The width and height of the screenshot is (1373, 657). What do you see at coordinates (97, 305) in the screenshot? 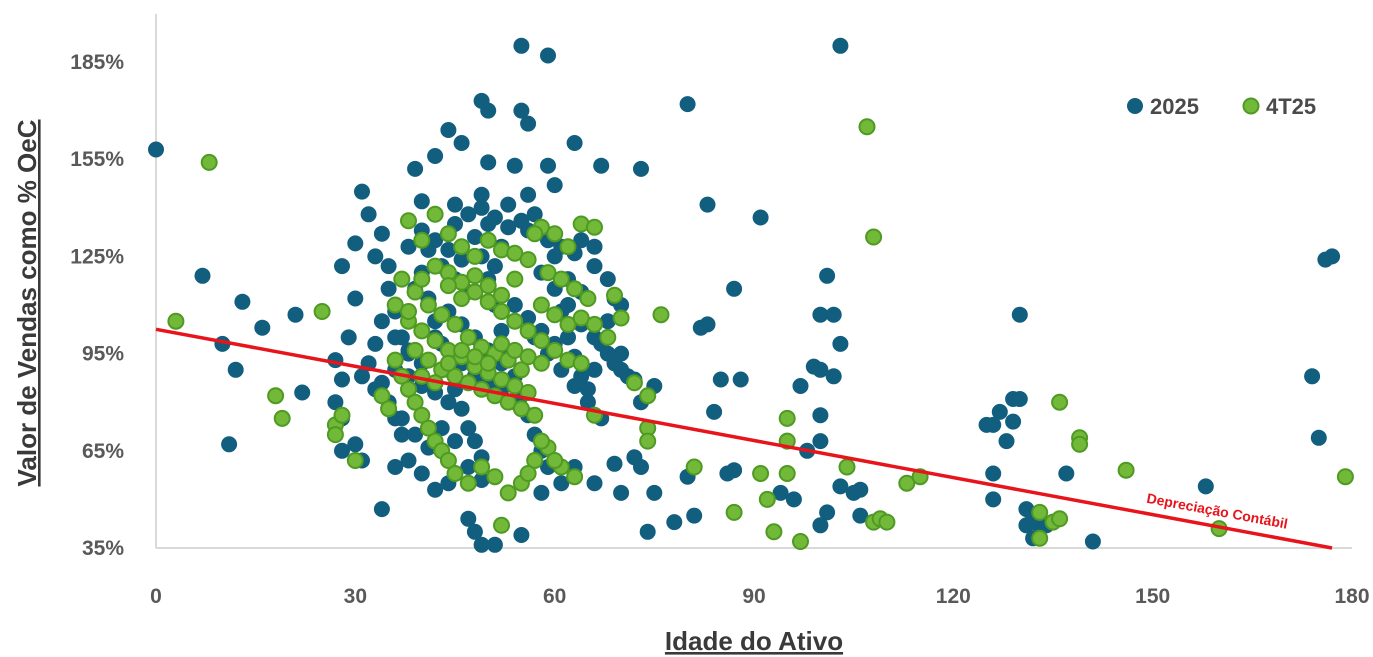
I see `y-axis-ticks: 35% 65% 95% 125% 155% 185%` at bounding box center [97, 305].